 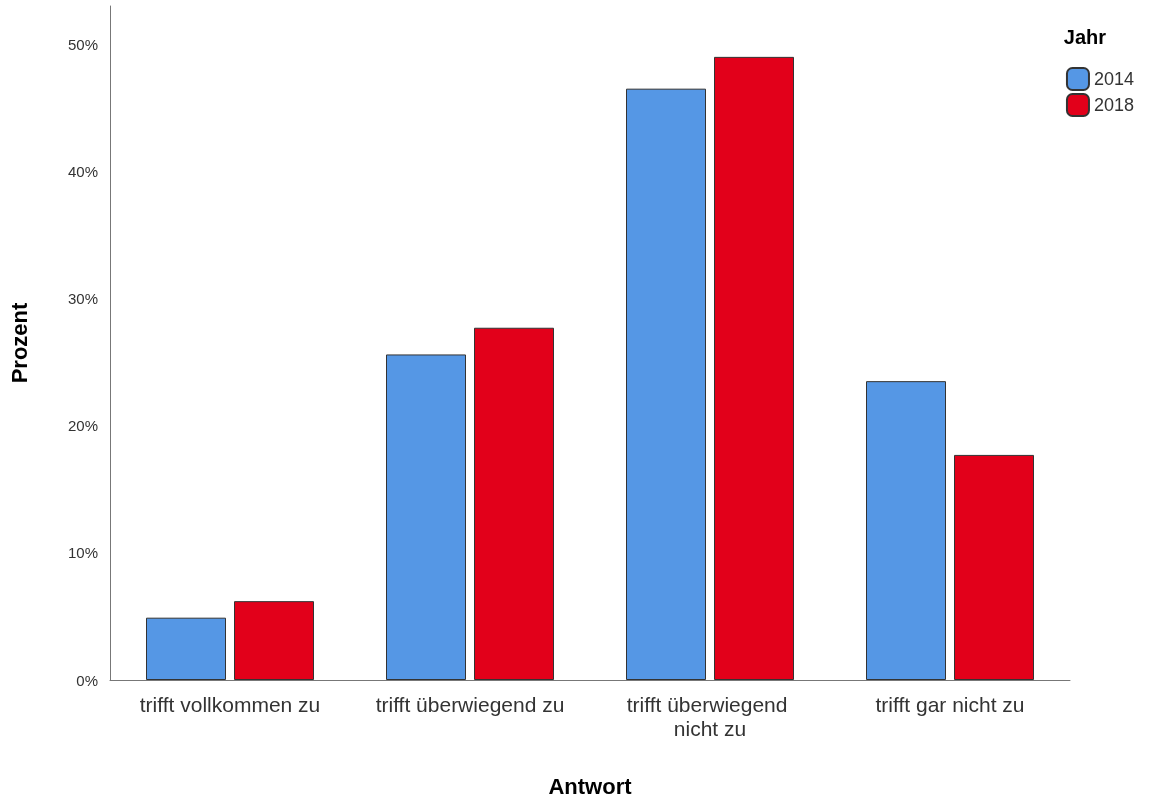 I want to click on y-tick-label: 0%, so click(x=87, y=680).